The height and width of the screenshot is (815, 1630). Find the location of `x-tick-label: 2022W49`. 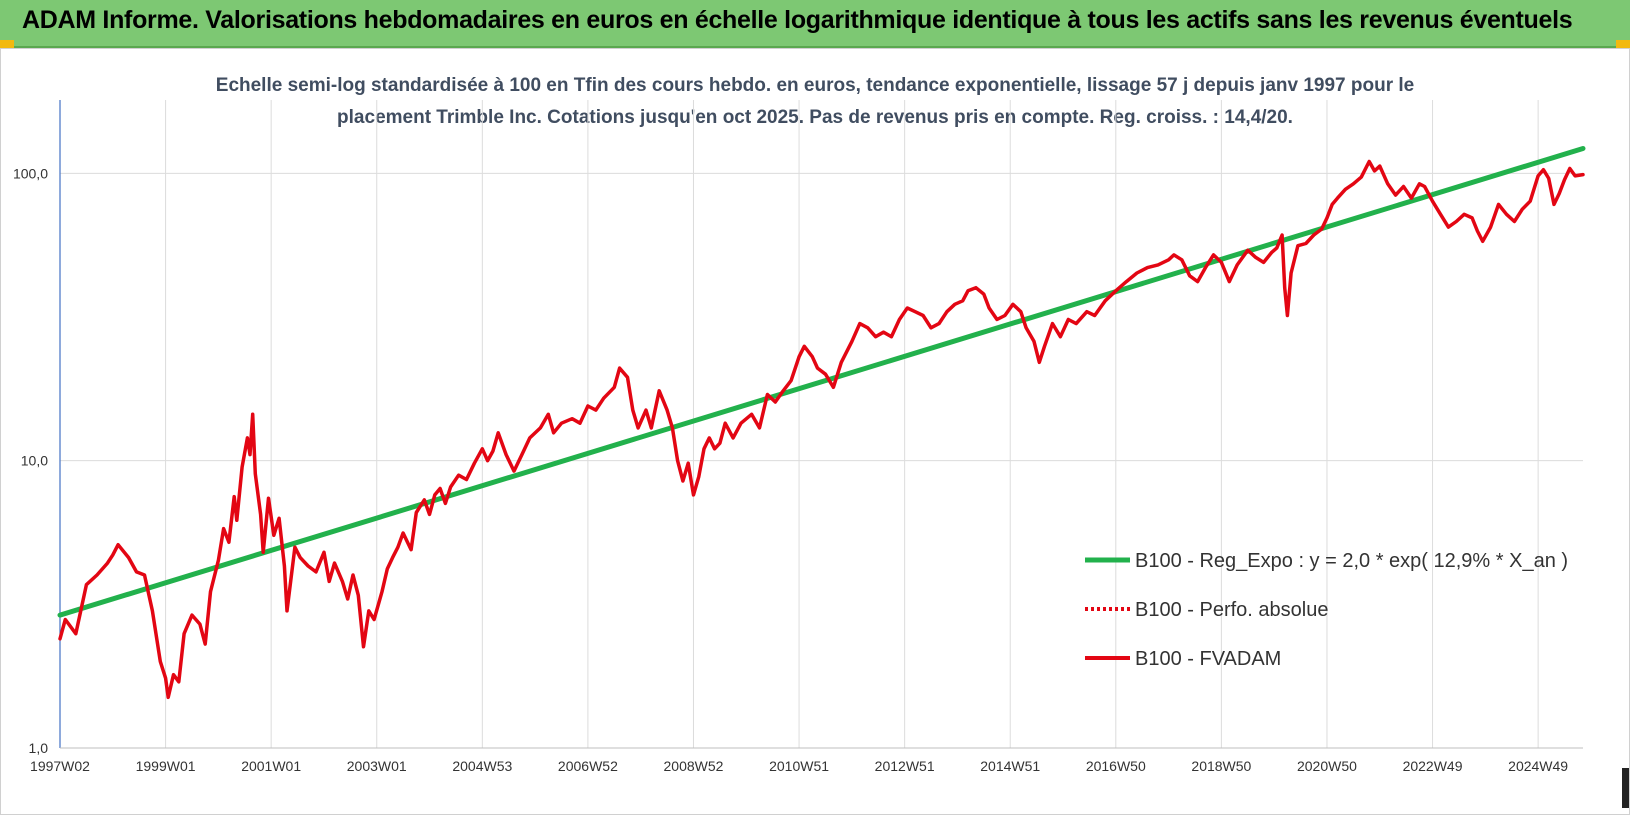

x-tick-label: 2022W49 is located at coordinates (1433, 766).